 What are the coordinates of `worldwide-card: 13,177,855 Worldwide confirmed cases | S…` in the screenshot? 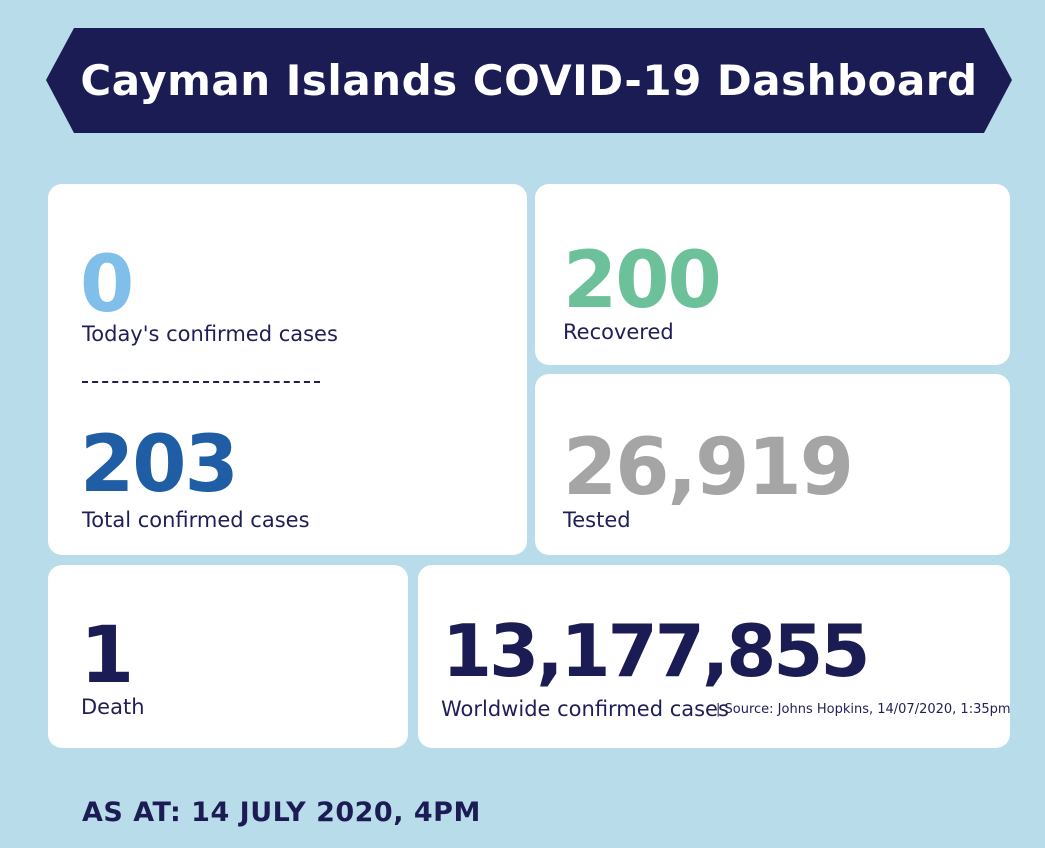 It's located at (714, 656).